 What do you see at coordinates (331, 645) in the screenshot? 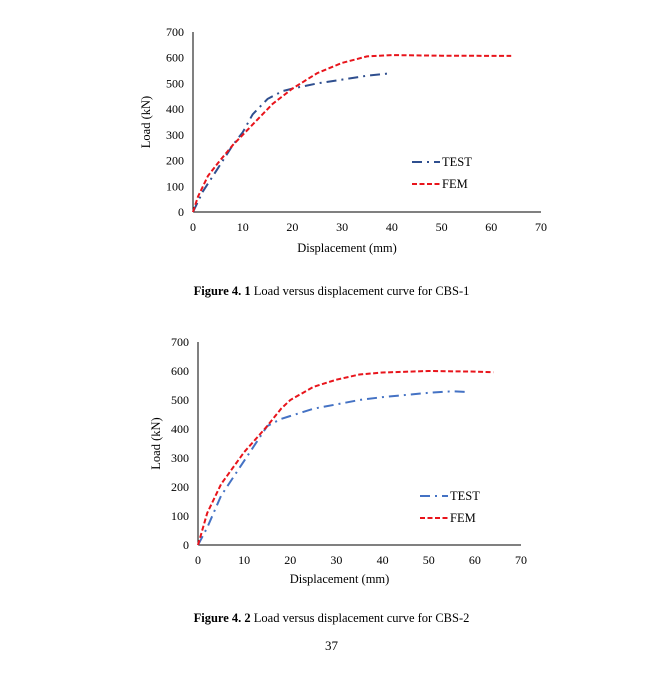
I see `page-number: 37` at bounding box center [331, 645].